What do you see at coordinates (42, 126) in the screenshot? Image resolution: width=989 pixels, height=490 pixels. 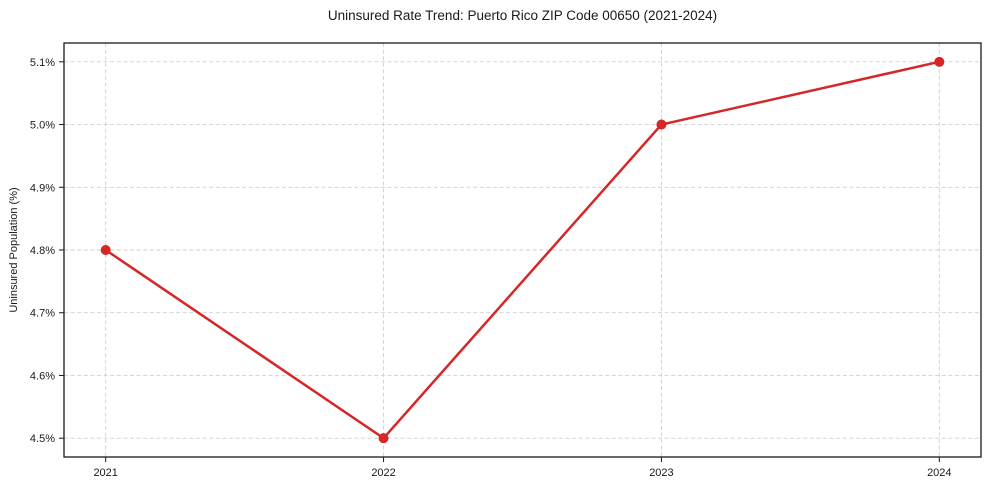 I see `y-tick-label: 5.0%` at bounding box center [42, 126].